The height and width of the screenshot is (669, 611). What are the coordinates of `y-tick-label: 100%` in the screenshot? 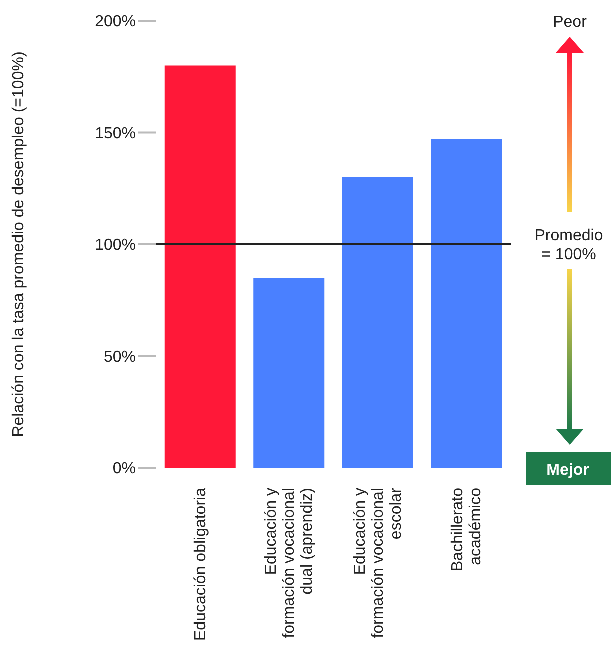 It's located at (115, 245).